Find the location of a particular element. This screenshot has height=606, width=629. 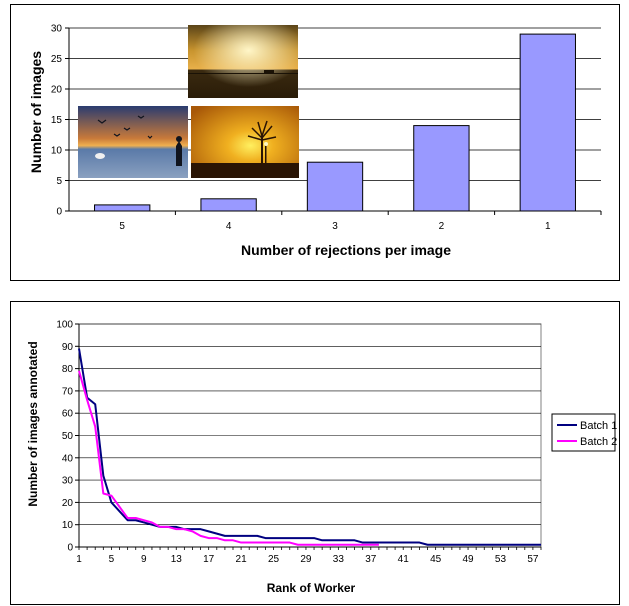

y-tick-label: 15 is located at coordinates (57, 120).